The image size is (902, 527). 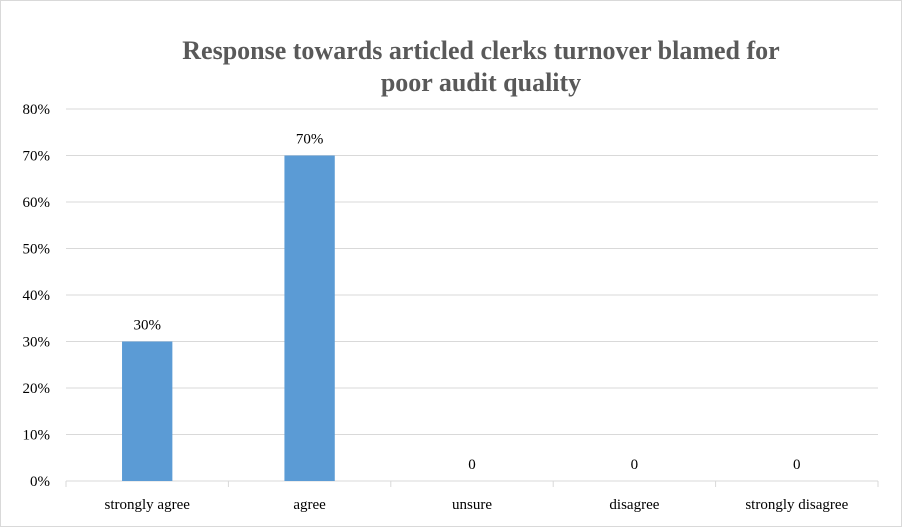 I want to click on x-category-label: strongly disagree, so click(x=796, y=505).